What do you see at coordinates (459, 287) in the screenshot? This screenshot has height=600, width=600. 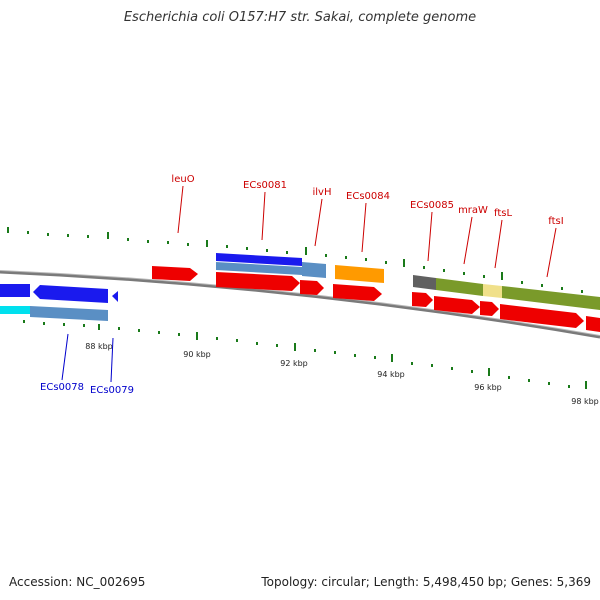 I see `gene-mraW-feature` at bounding box center [459, 287].